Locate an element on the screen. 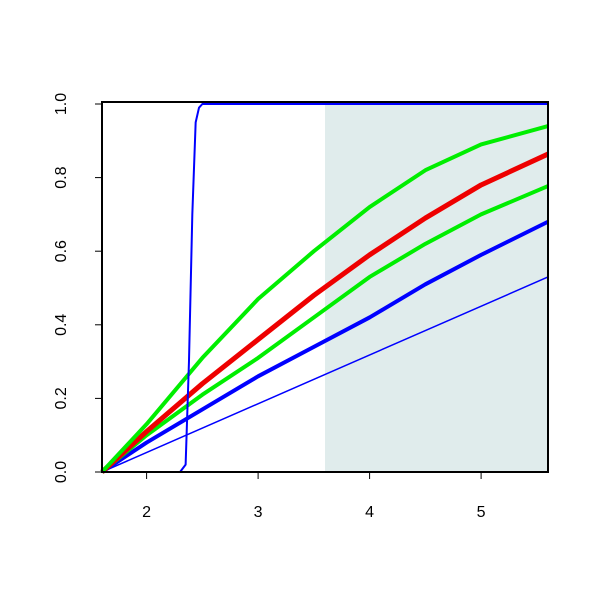 This screenshot has width=600, height=600. x-tick-label: 5 is located at coordinates (481, 512).